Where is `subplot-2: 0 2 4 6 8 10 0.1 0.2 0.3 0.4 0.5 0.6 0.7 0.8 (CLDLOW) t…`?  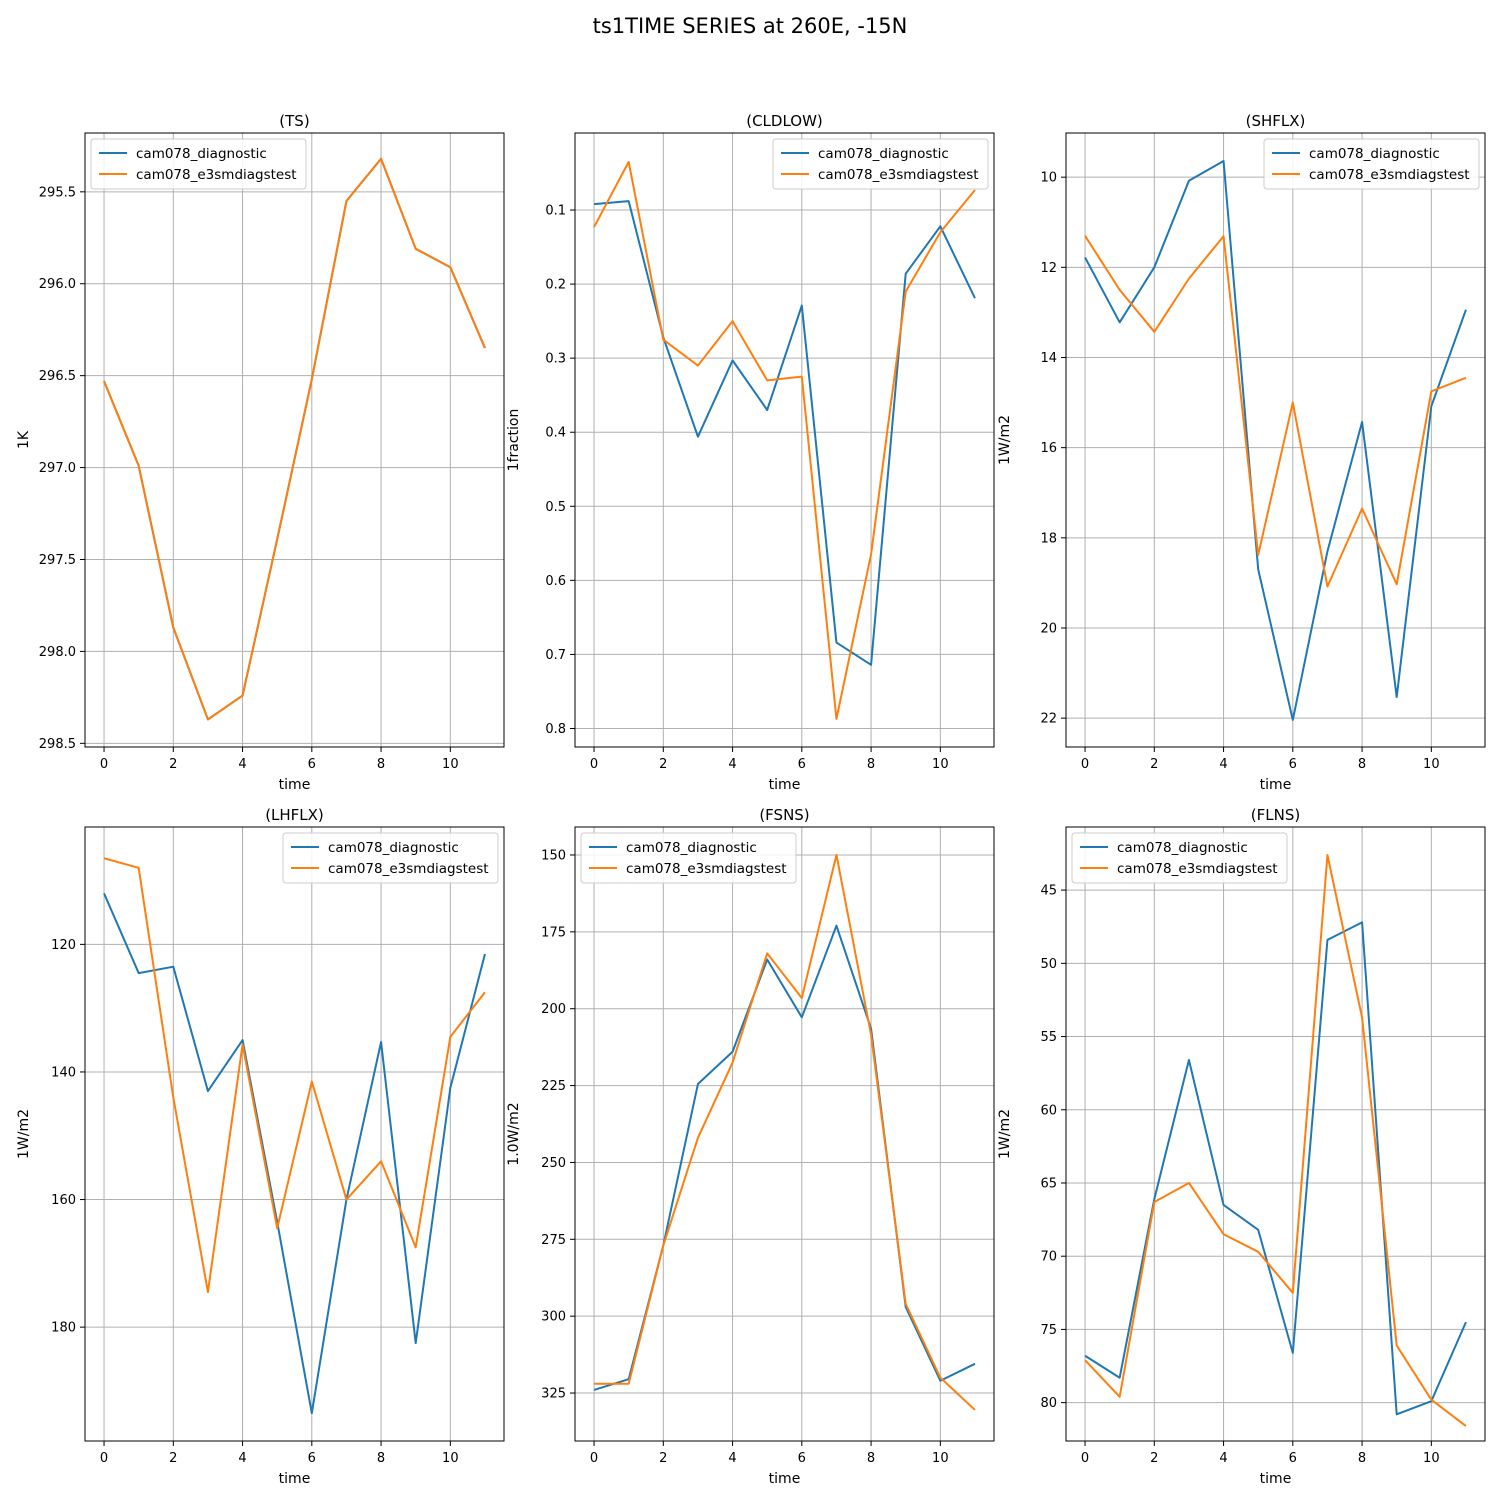
subplot-2: 0 2 4 6 8 10 0.1 0.2 0.3 0.4 0.5 0.6 0.7 0.8 (CLDLOW) t… is located at coordinates (750, 452).